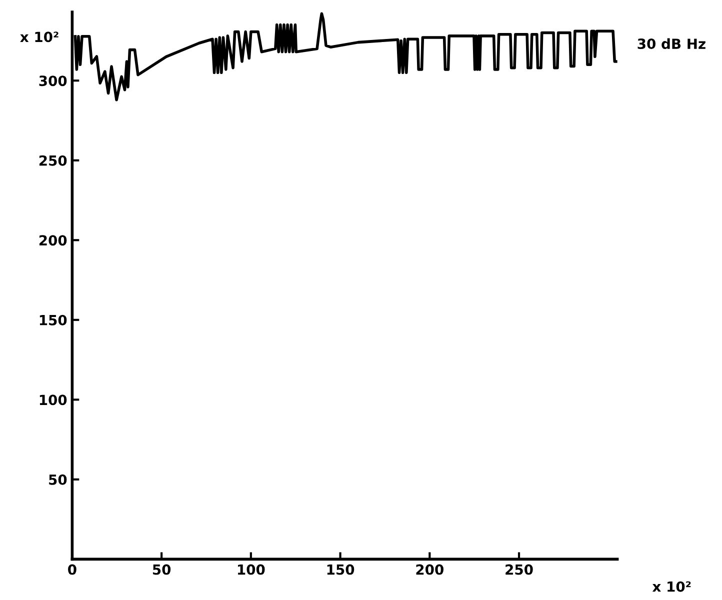  What do you see at coordinates (671, 586) in the screenshot?
I see `x-axis-title: x 10²` at bounding box center [671, 586].